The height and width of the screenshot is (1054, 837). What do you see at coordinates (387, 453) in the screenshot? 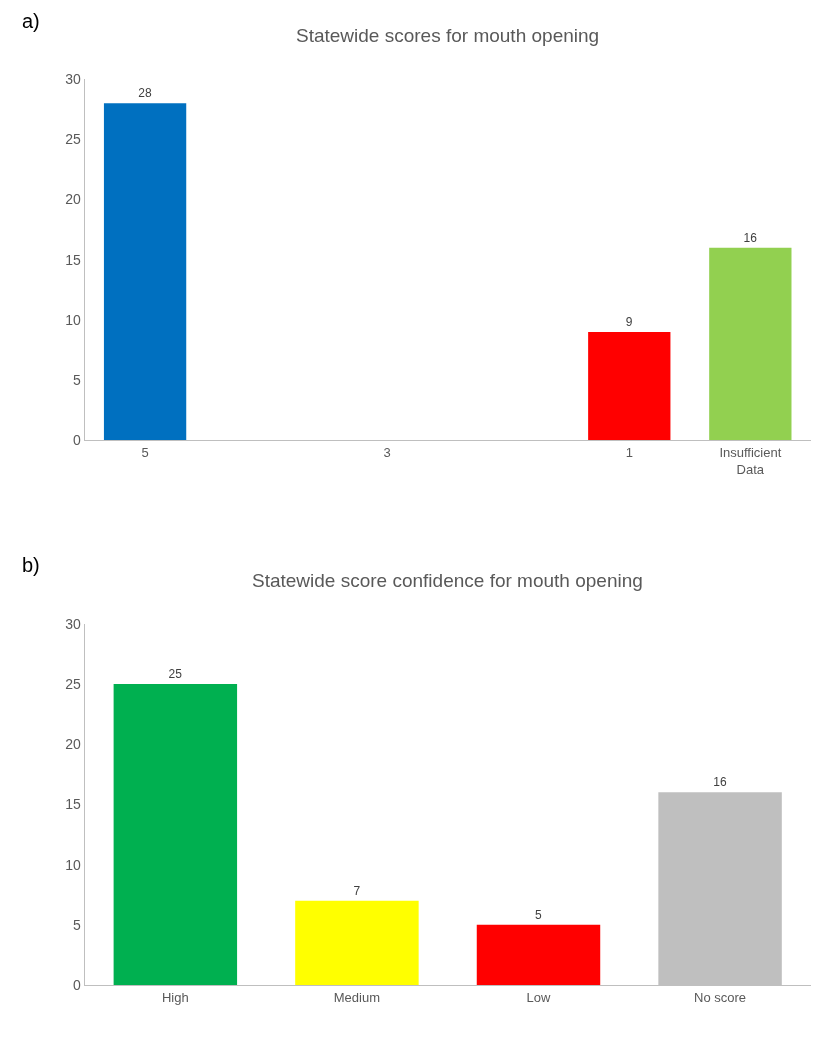
I see `x-tick-label: 3` at bounding box center [387, 453].